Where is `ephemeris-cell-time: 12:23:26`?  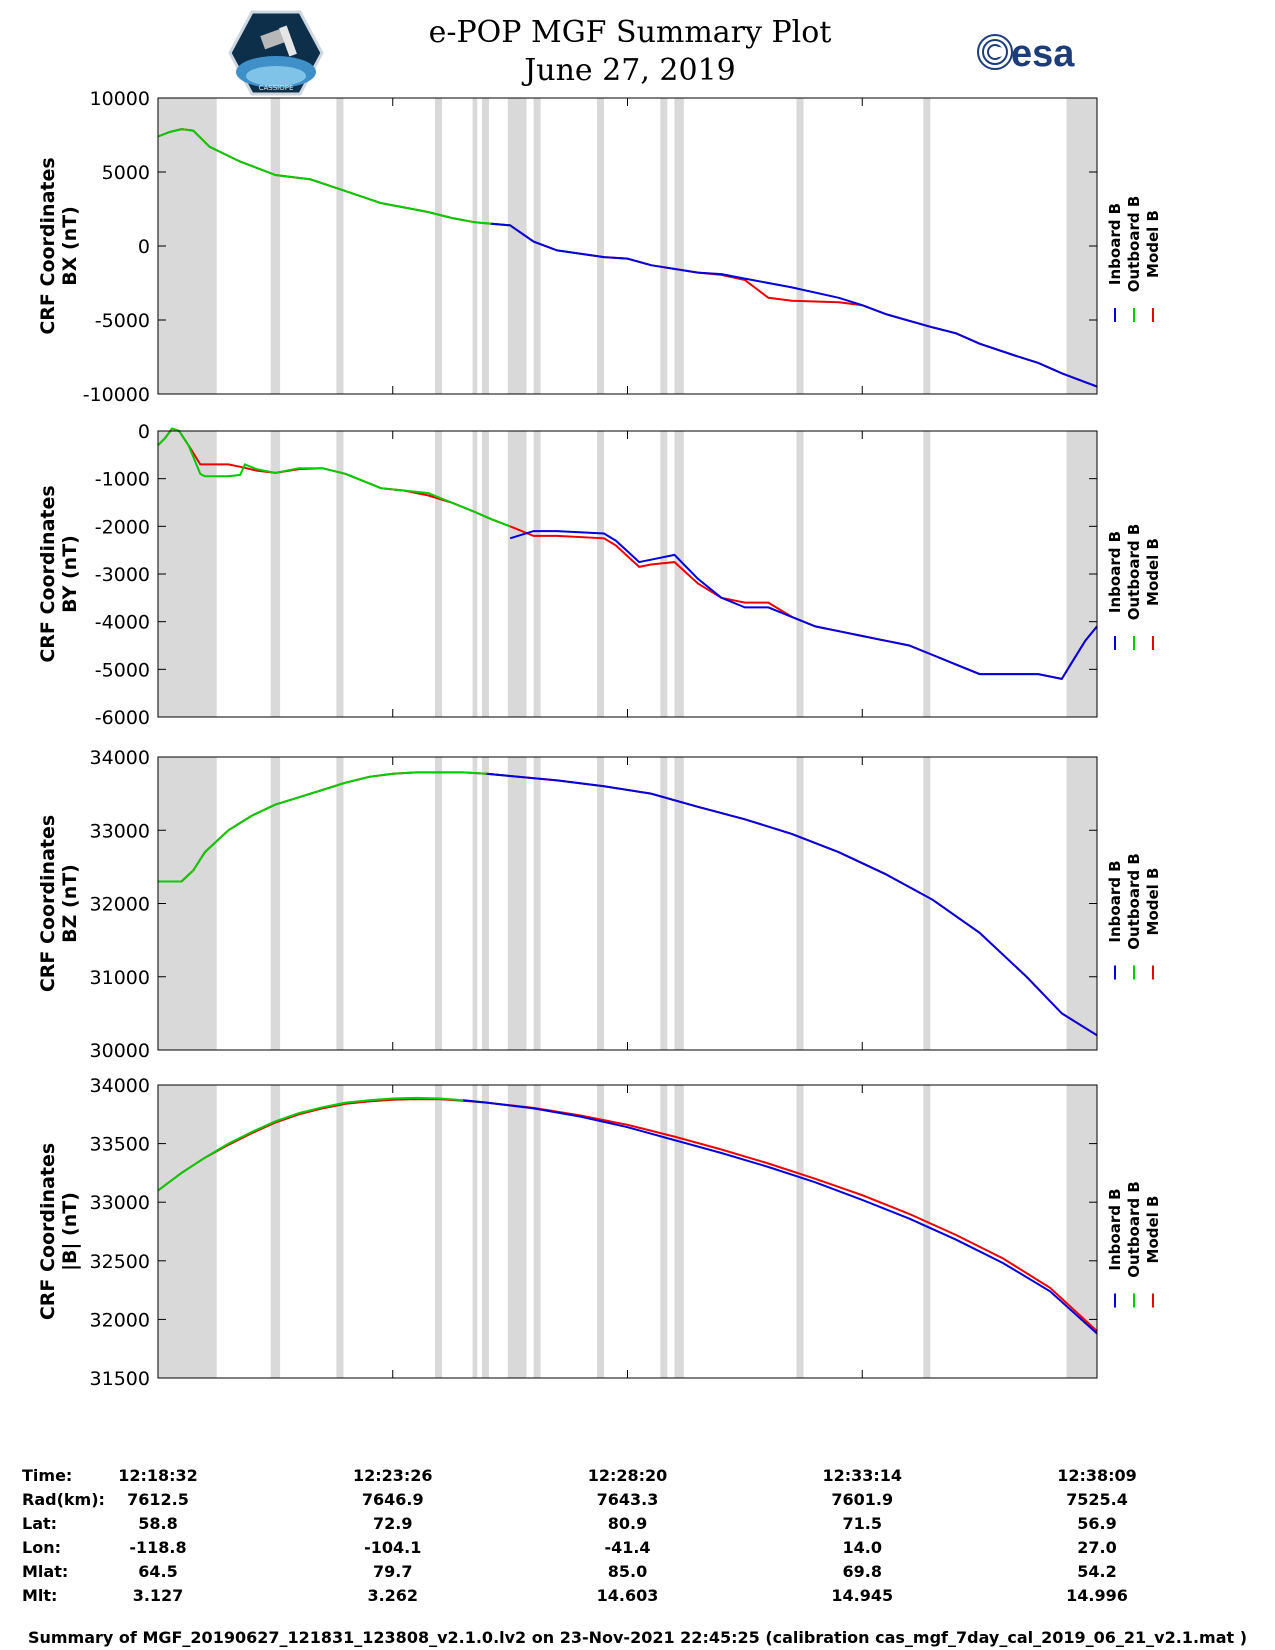
ephemeris-cell-time: 12:23:26 is located at coordinates (392, 1475).